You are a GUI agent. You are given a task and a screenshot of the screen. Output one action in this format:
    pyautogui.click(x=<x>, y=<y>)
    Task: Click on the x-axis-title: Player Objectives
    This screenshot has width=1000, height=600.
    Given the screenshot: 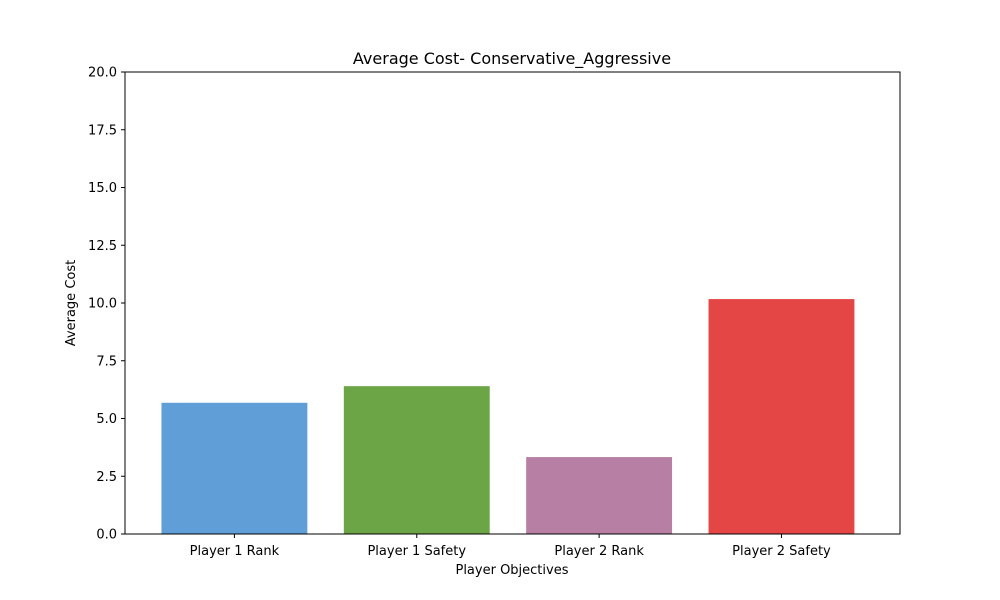 What is the action you would take?
    pyautogui.click(x=511, y=570)
    